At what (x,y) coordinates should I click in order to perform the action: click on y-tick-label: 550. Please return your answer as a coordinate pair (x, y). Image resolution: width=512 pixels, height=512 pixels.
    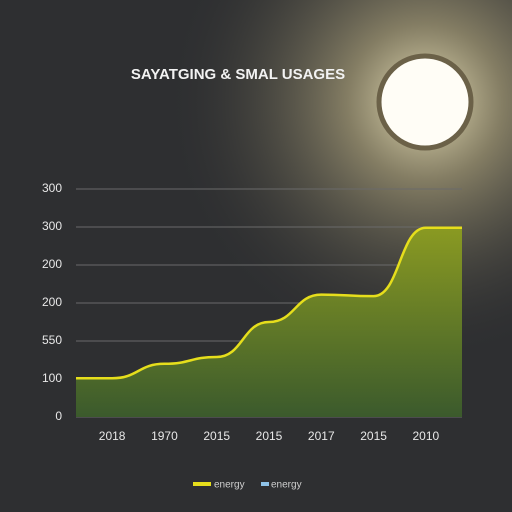
    Looking at the image, I should click on (52, 340).